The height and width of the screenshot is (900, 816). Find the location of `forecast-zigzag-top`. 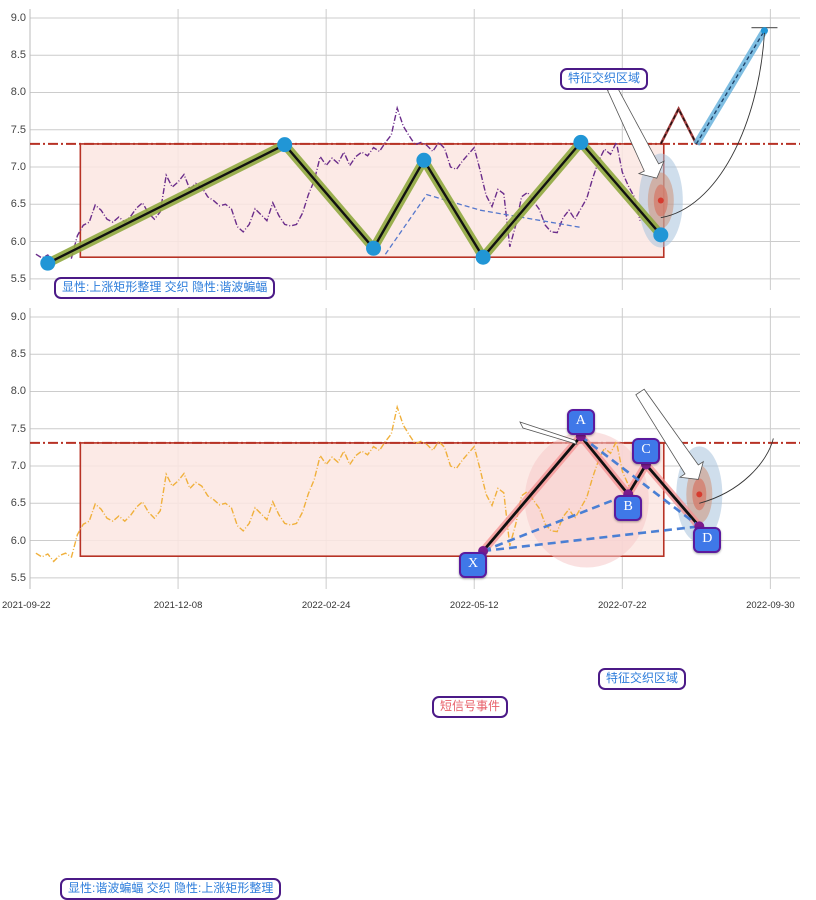

forecast-zigzag-top is located at coordinates (678, 125).